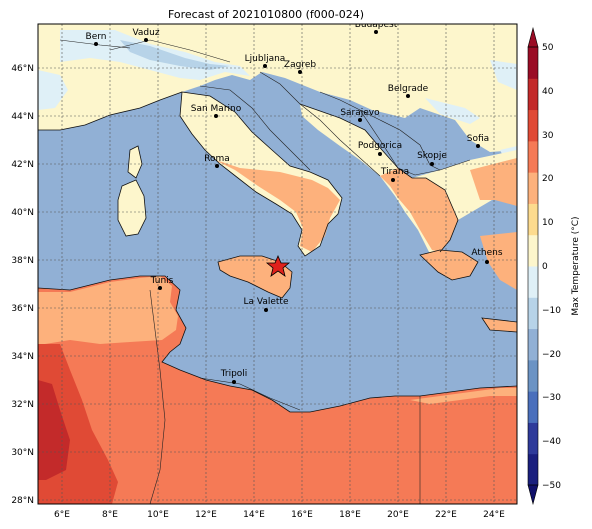 The width and height of the screenshot is (592, 529). I want to click on colorbar-label: Max Temperature (°C), so click(576, 265).